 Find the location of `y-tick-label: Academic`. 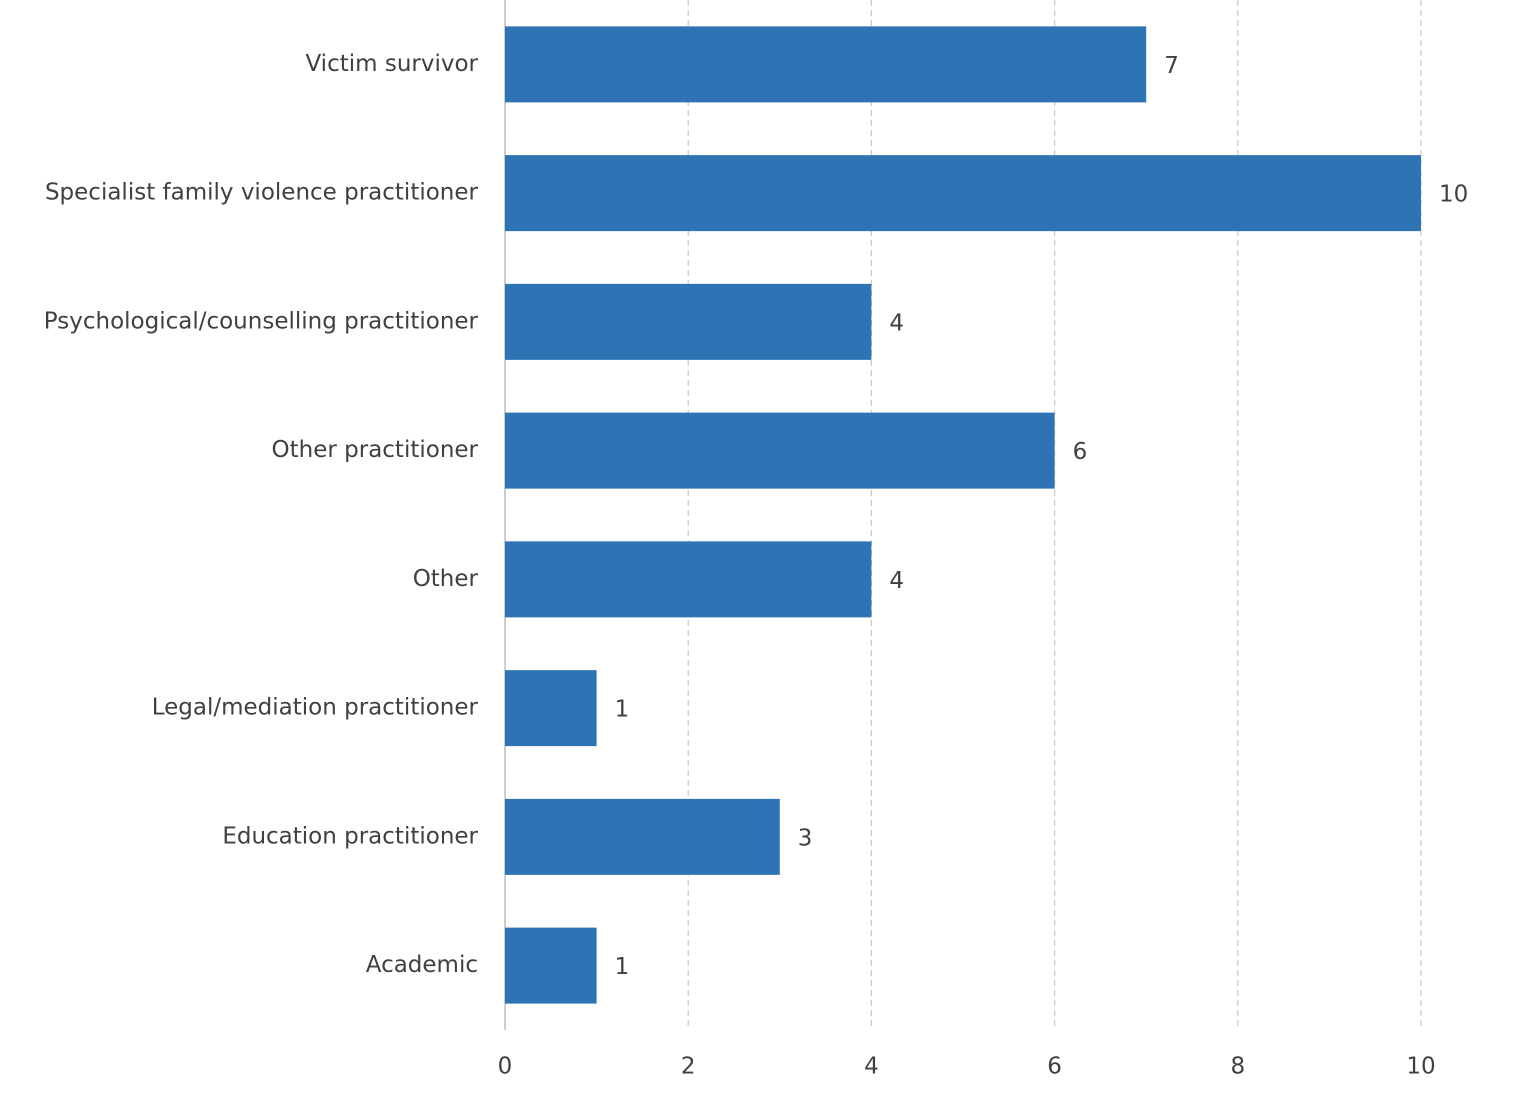

y-tick-label: Academic is located at coordinates (422, 965).